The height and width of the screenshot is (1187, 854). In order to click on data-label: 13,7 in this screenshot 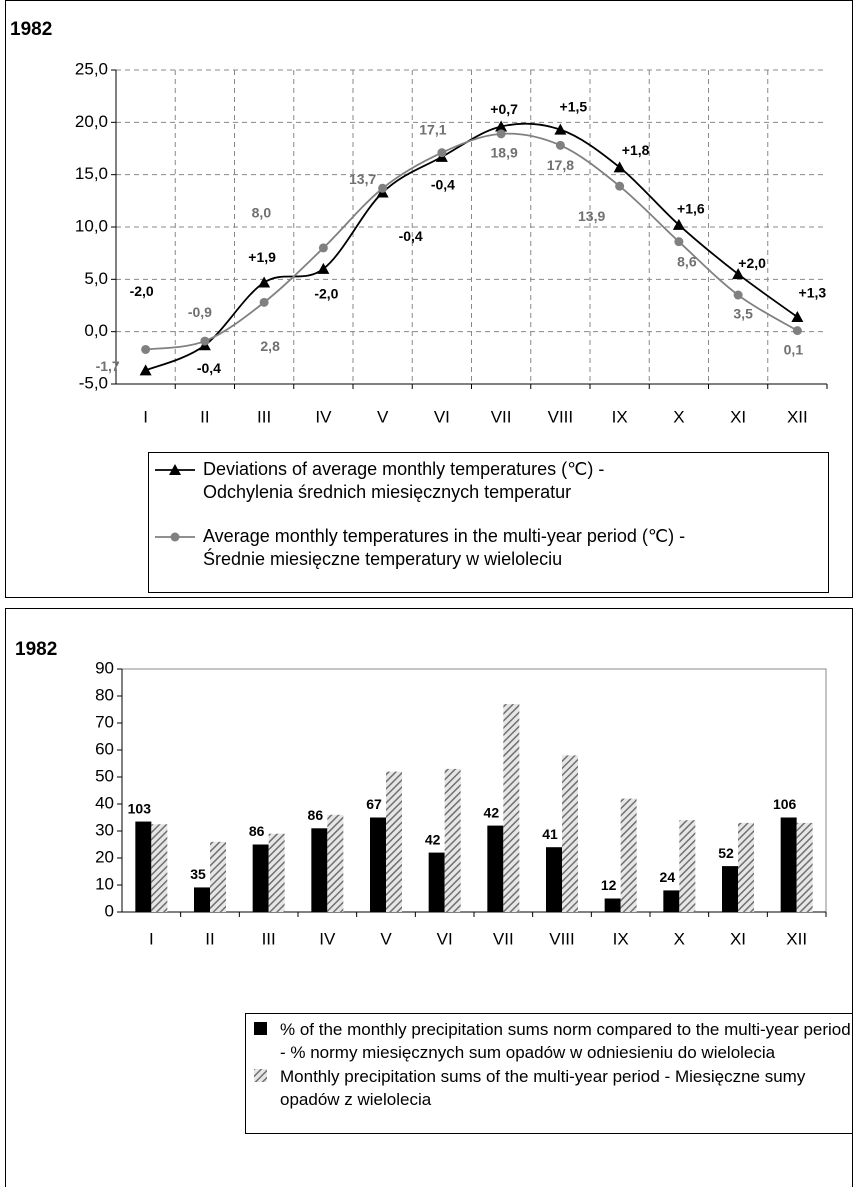, I will do `click(362, 179)`.